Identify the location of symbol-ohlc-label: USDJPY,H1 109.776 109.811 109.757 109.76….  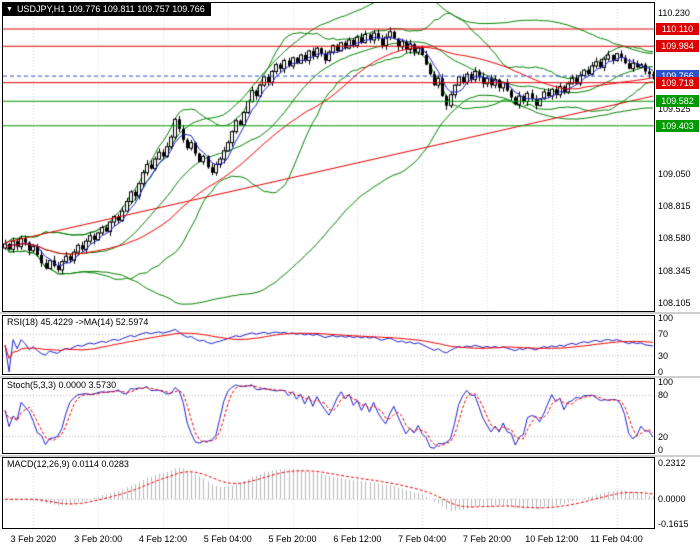
(110, 9).